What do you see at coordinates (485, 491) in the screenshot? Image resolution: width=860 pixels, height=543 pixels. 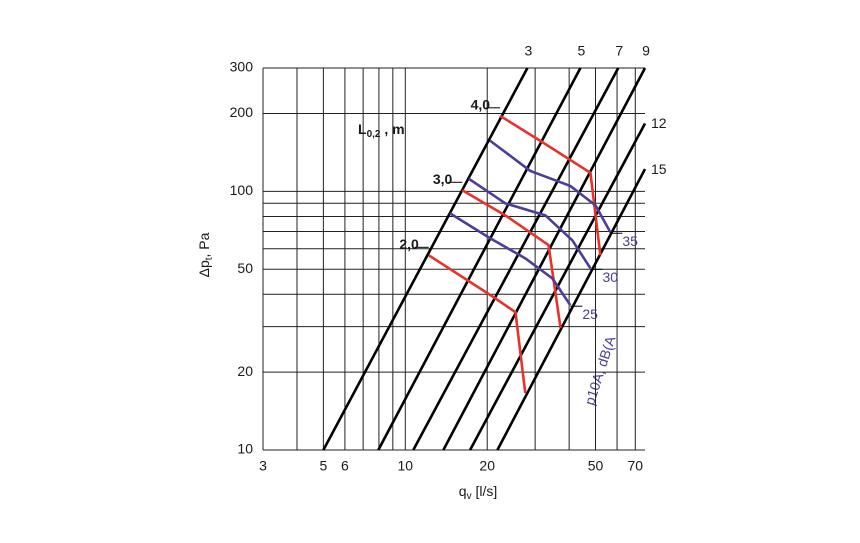 I see `x-label-rest: [l/s]` at bounding box center [485, 491].